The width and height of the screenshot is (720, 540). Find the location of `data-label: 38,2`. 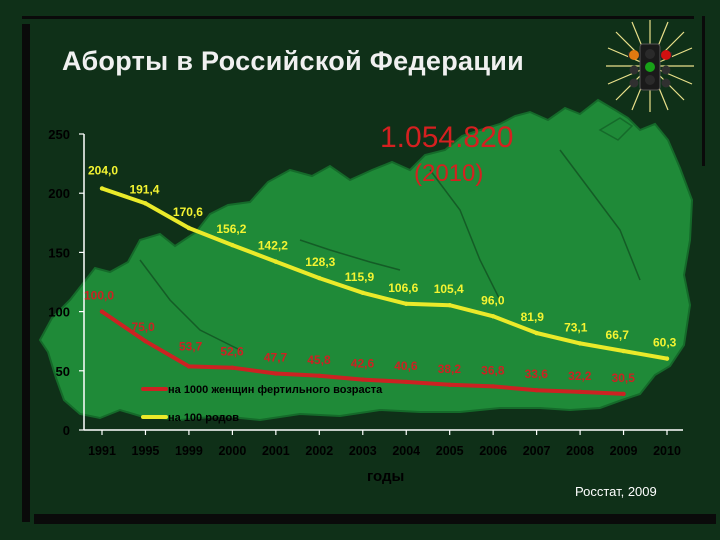

data-label: 38,2 is located at coordinates (450, 369).